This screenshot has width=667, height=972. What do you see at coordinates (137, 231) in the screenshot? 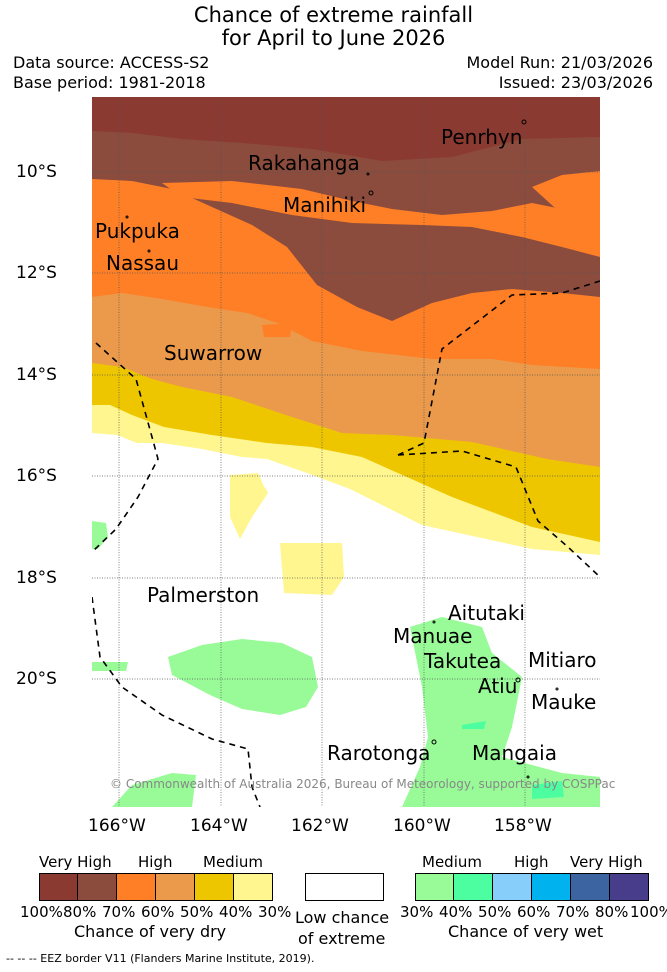
I see `place-pukapuka: Pukpuka` at bounding box center [137, 231].